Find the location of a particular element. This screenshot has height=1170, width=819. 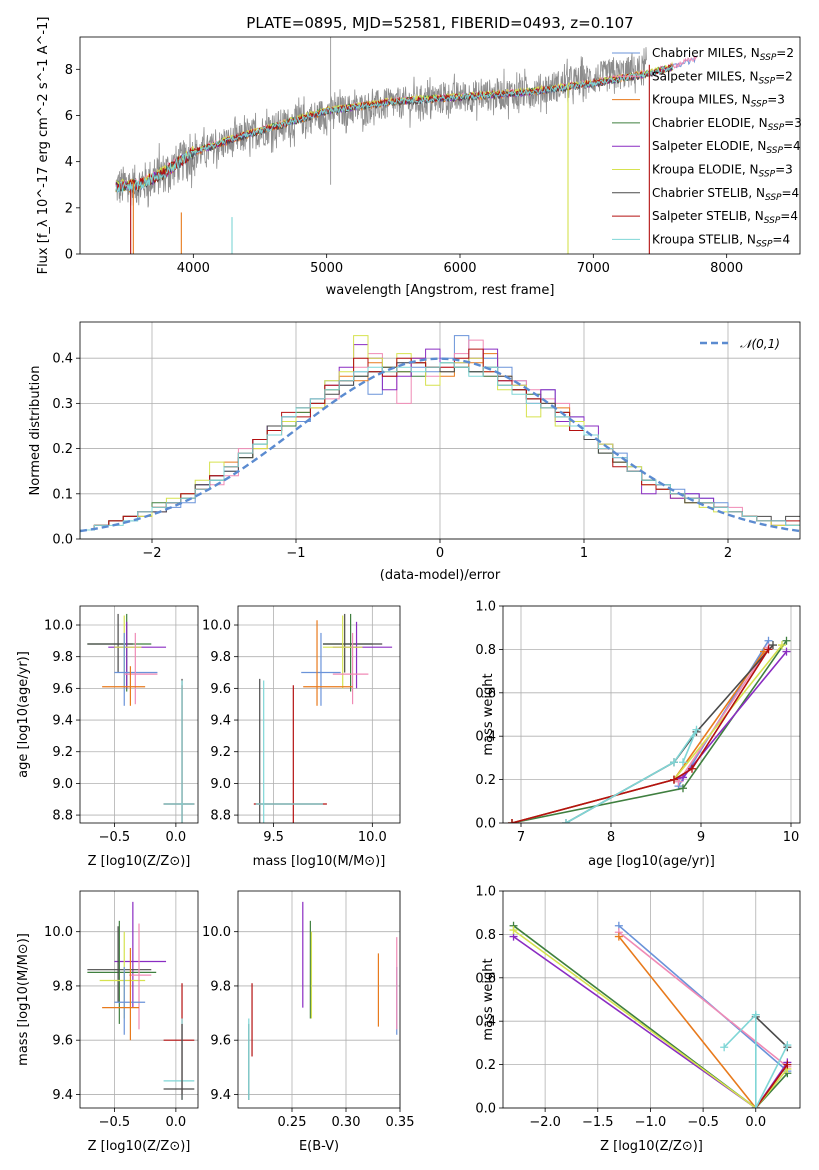

x-axis-label: Z [log10(Z/Z⊙)] is located at coordinates (651, 1146).